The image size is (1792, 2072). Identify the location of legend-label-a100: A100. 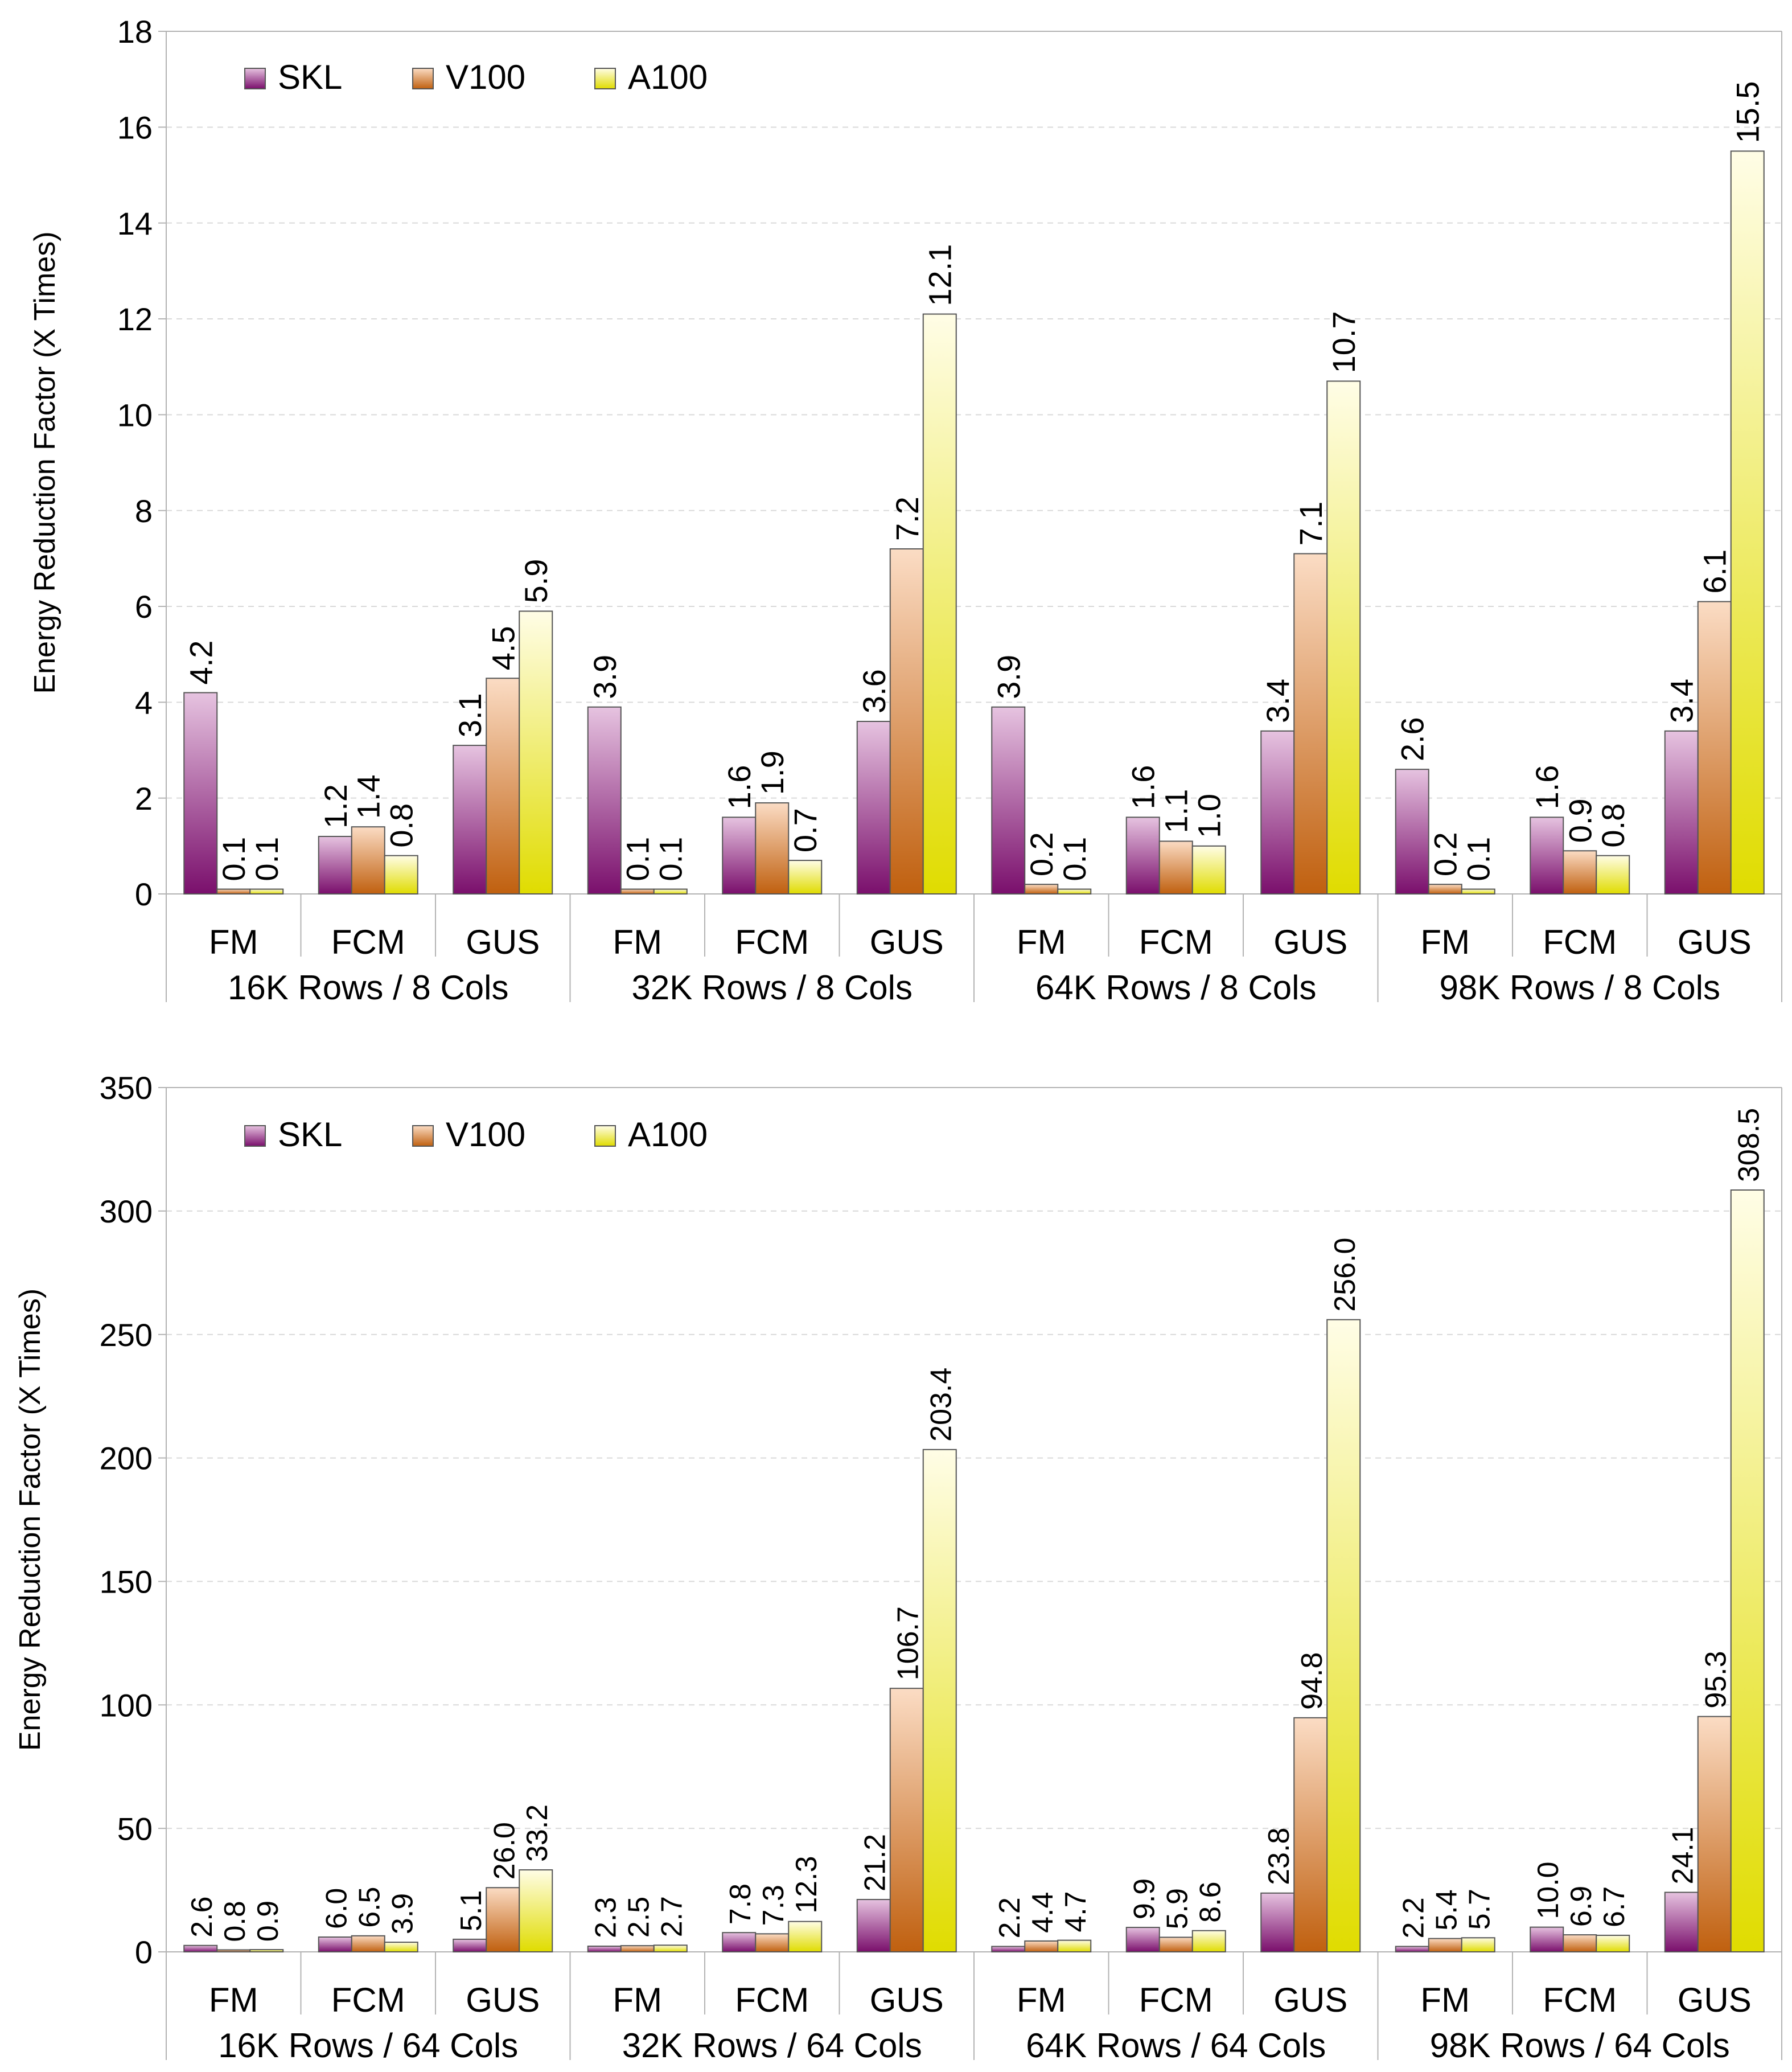
(668, 1134).